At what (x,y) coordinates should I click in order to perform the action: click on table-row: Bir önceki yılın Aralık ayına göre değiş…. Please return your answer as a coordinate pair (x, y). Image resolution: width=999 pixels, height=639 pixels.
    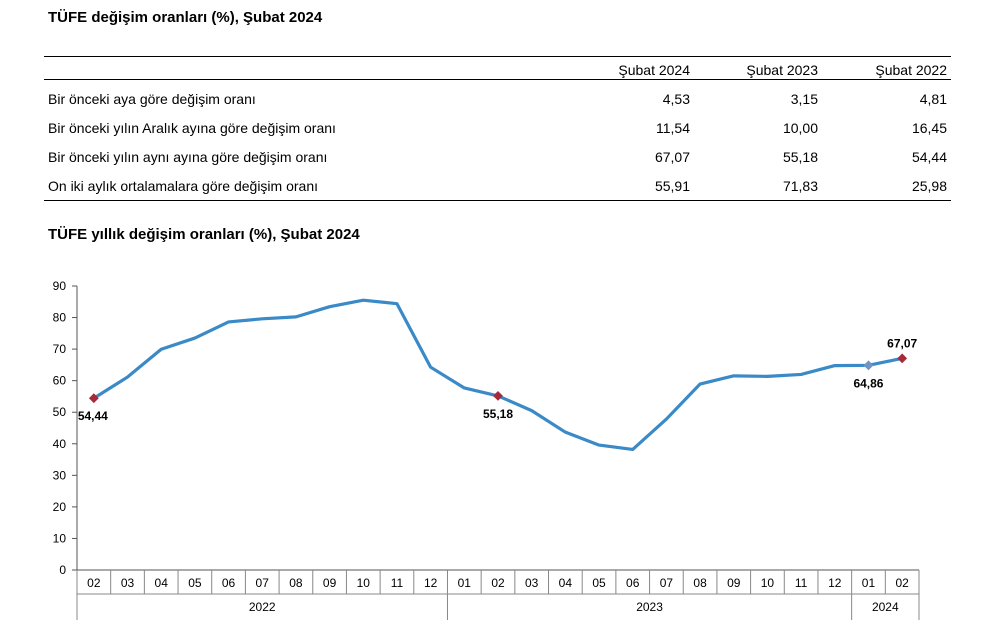
    Looking at the image, I should click on (497, 127).